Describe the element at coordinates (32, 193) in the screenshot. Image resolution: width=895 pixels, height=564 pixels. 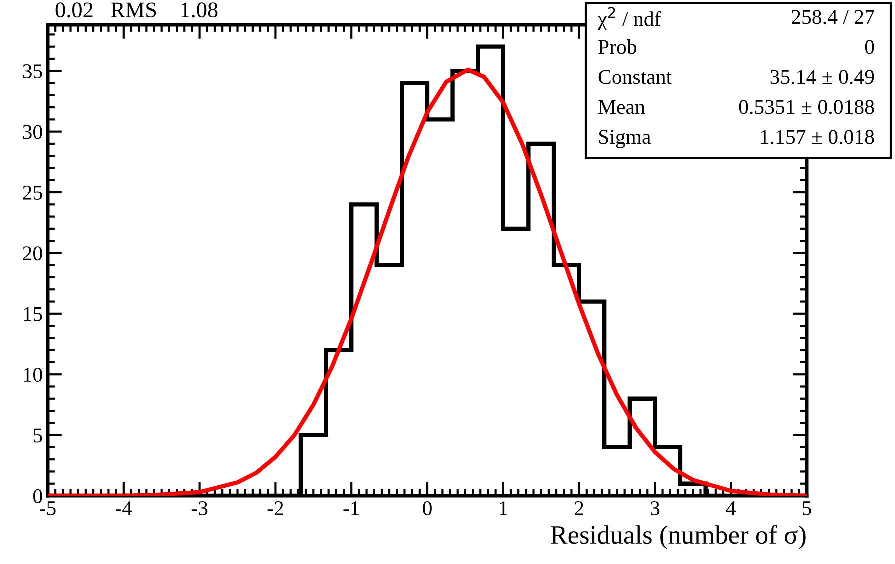
I see `y-tick-label: 25` at that location.